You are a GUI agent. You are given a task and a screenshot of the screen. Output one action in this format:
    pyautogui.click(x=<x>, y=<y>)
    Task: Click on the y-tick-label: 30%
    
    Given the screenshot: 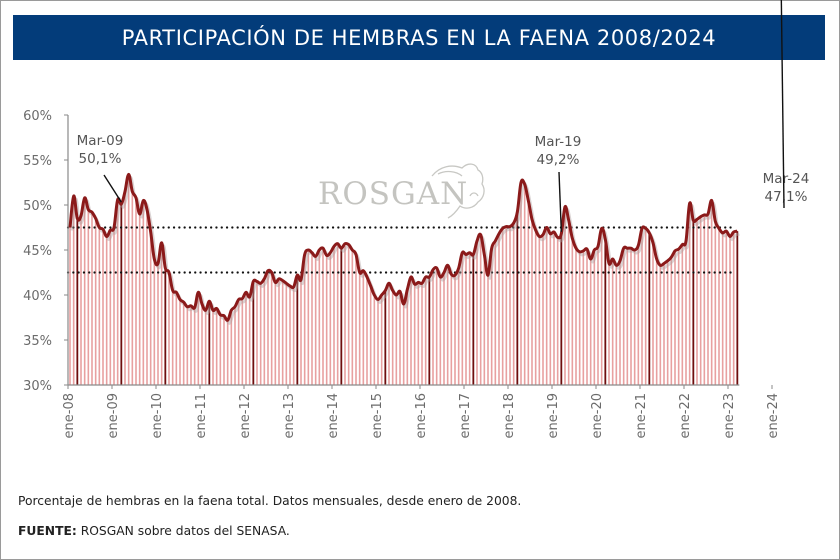 What is the action you would take?
    pyautogui.click(x=37, y=386)
    